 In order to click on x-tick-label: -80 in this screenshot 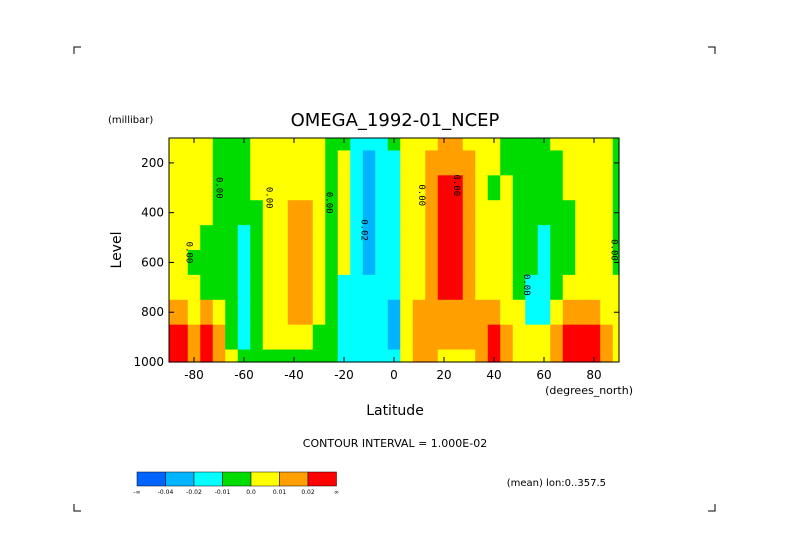, I will do `click(194, 375)`.